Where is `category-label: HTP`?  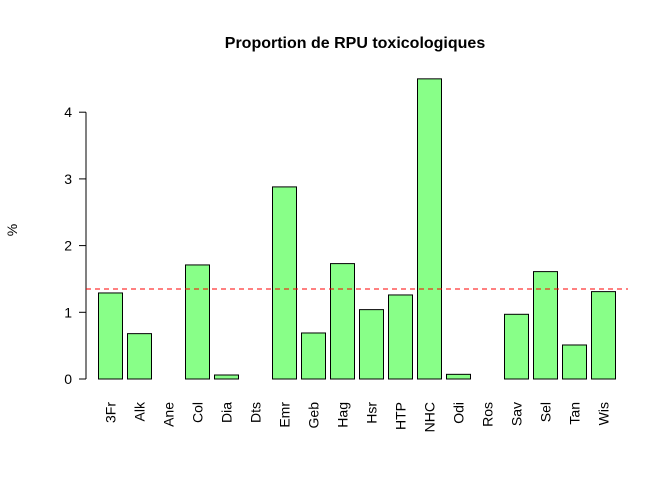
category-label: HTP is located at coordinates (401, 416).